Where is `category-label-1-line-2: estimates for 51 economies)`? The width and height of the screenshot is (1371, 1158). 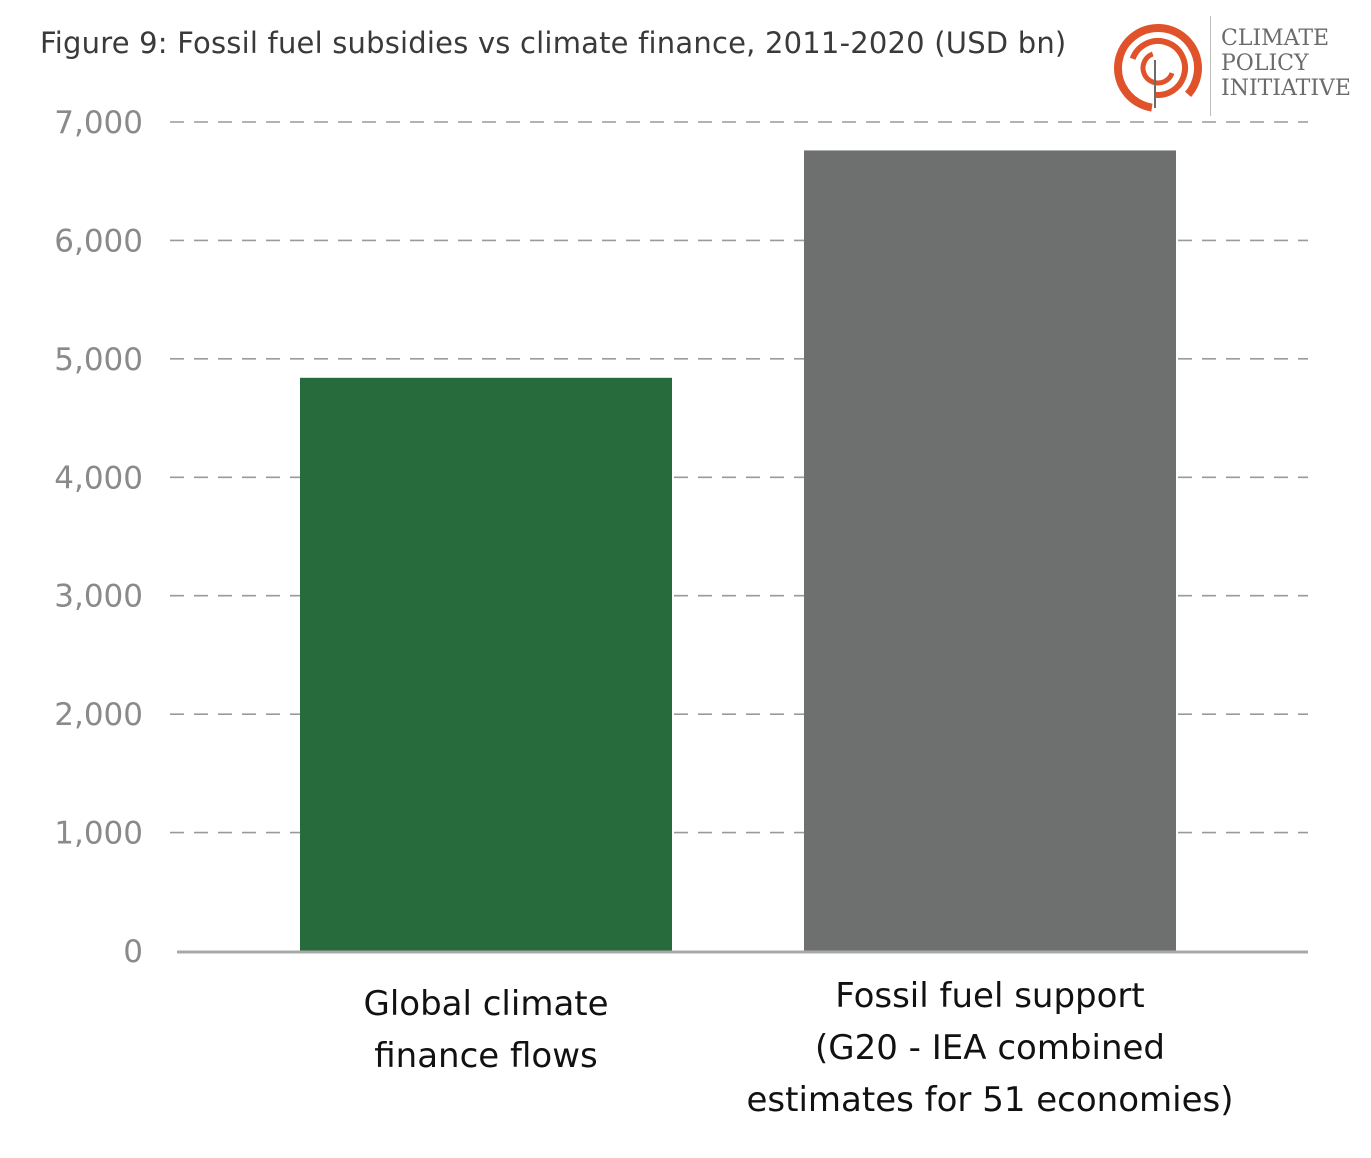
category-label-1-line-2: estimates for 51 economies) is located at coordinates (990, 1100).